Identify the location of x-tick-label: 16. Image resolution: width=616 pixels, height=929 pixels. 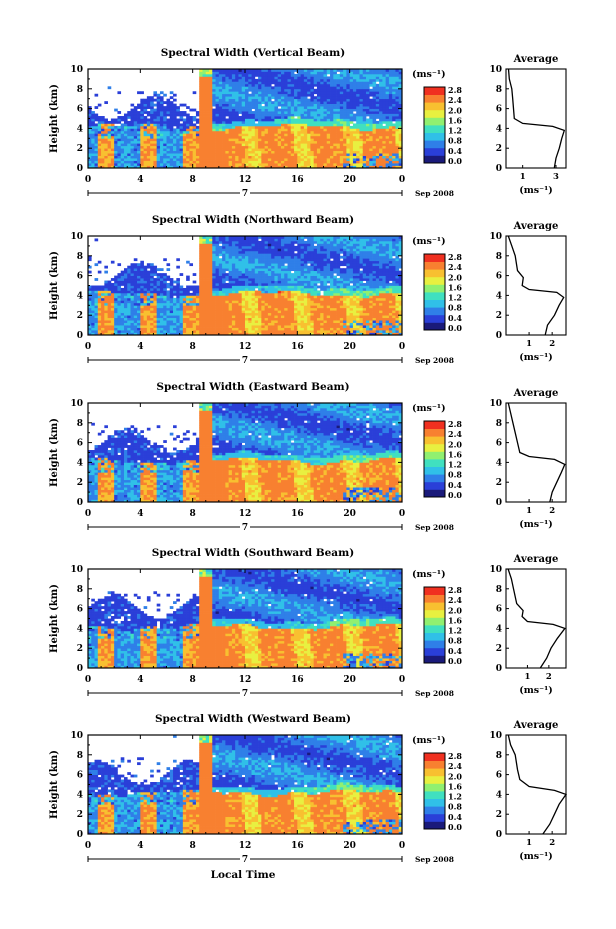
(297, 180).